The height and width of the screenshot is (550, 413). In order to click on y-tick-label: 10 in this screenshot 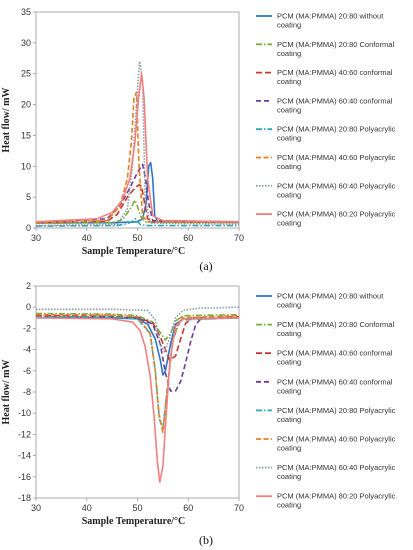, I will do `click(26, 166)`.